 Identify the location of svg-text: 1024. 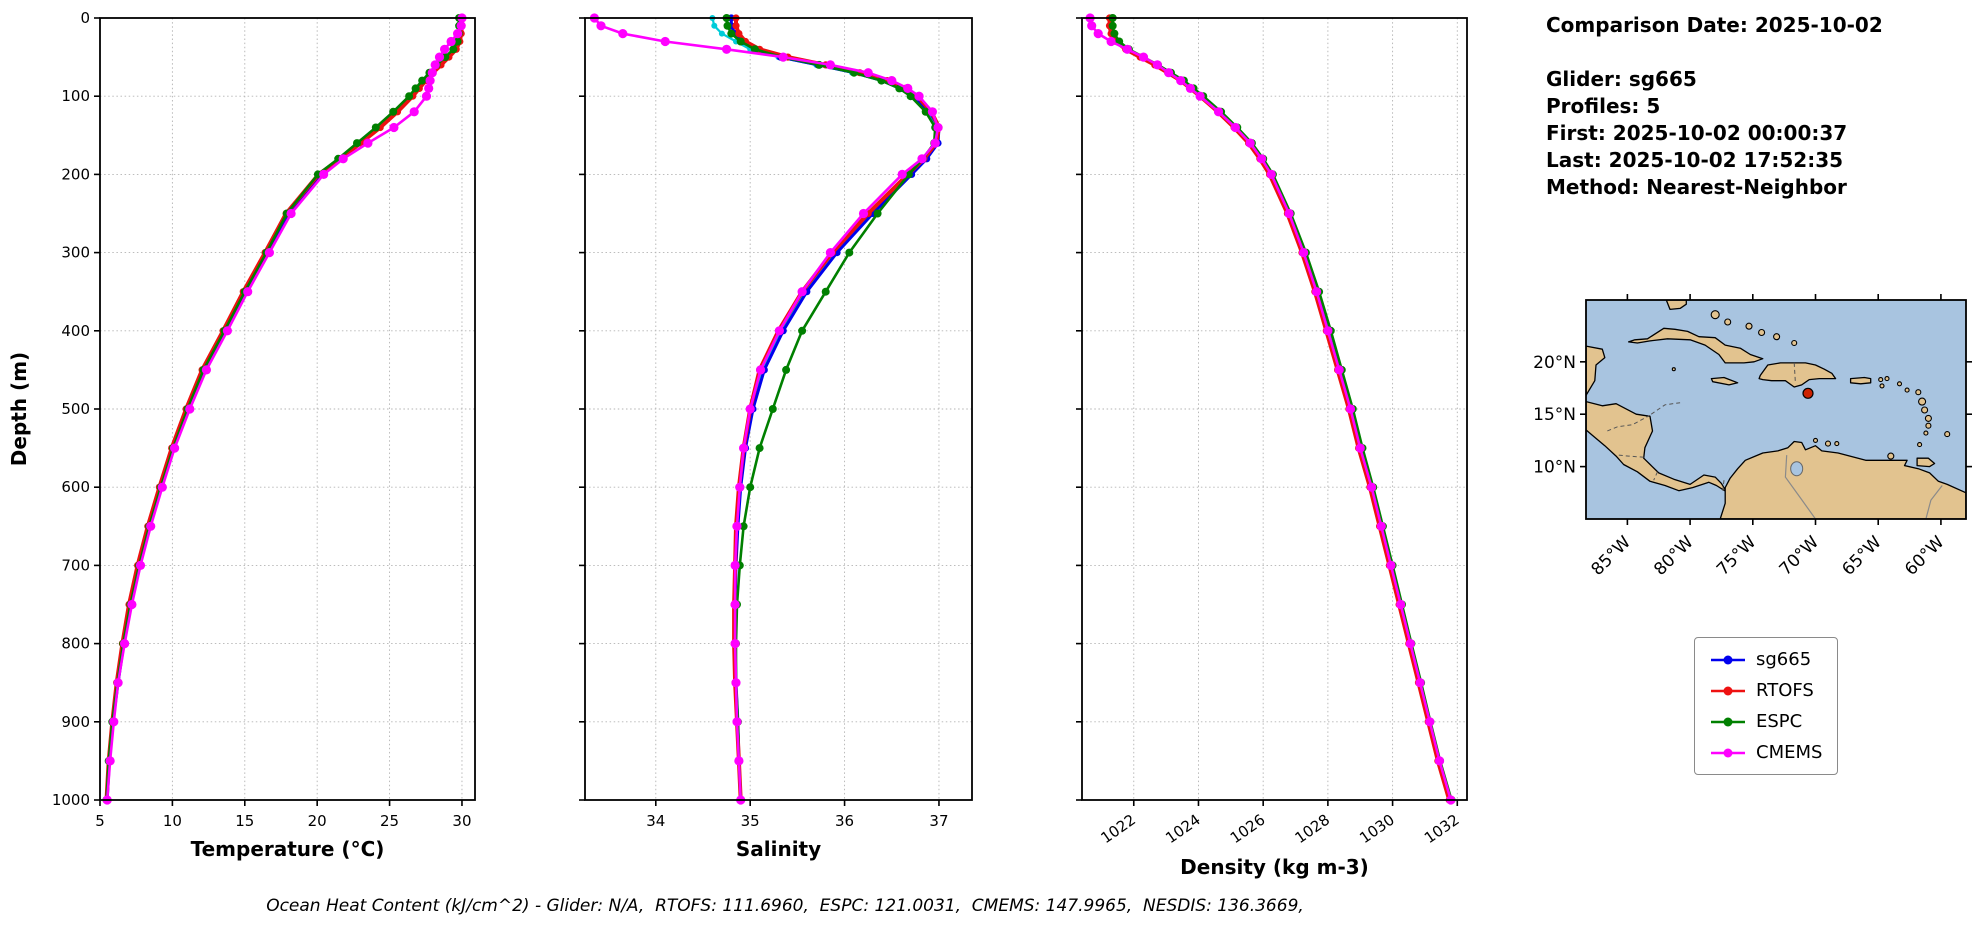
(1183, 829).